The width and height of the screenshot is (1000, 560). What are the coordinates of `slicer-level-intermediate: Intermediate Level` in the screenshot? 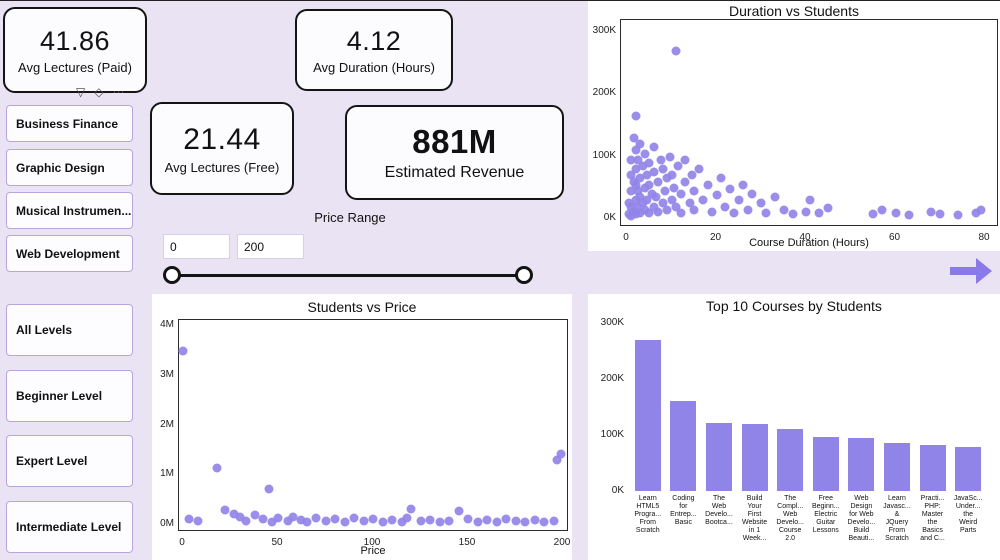 It's located at (69, 527).